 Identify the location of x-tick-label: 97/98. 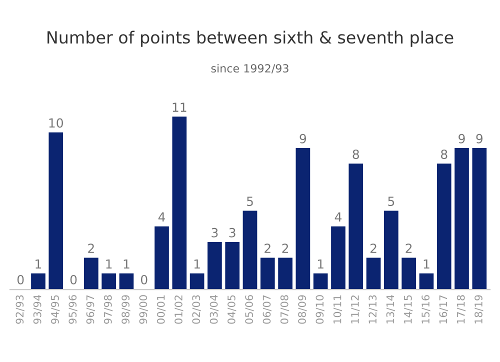
(108, 309).